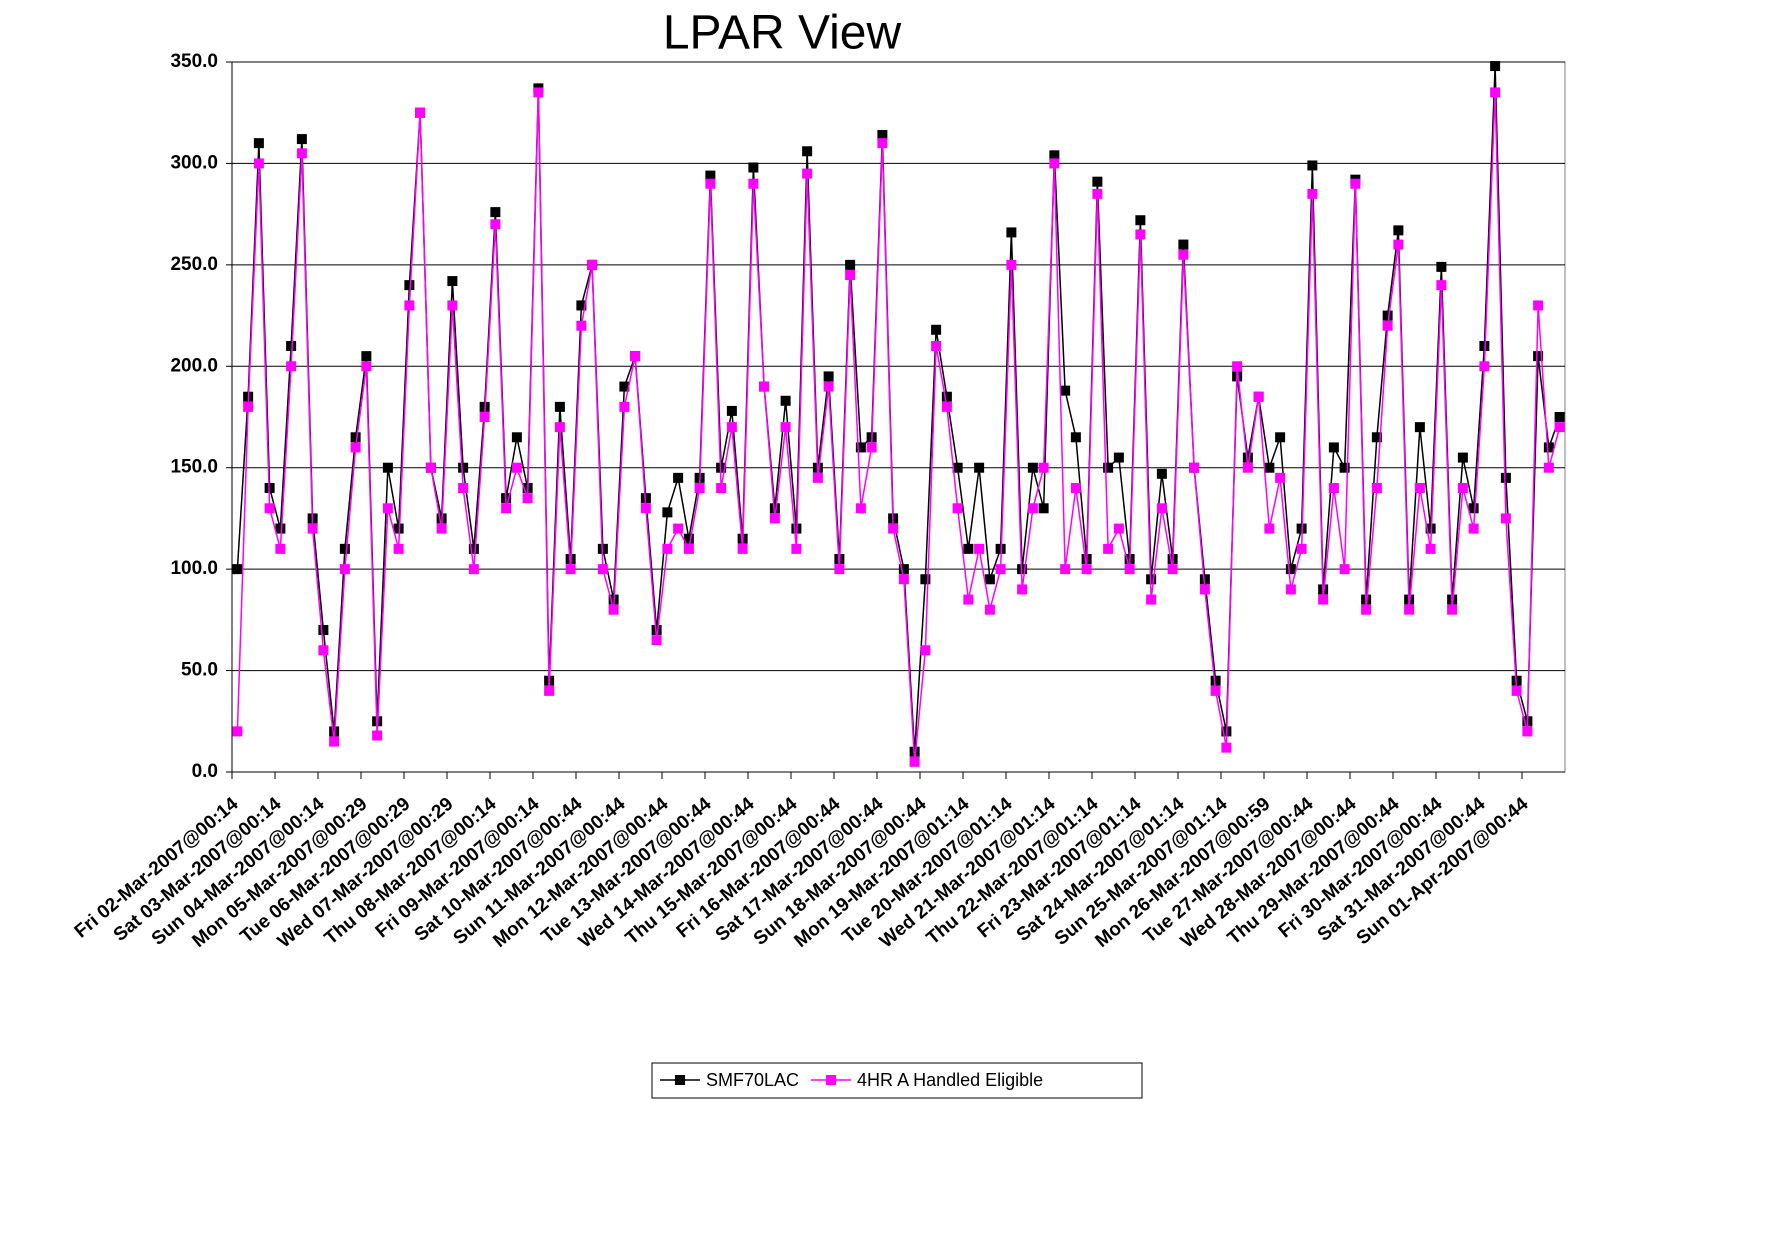  What do you see at coordinates (782, 33) in the screenshot?
I see `chart-title: LPAR View` at bounding box center [782, 33].